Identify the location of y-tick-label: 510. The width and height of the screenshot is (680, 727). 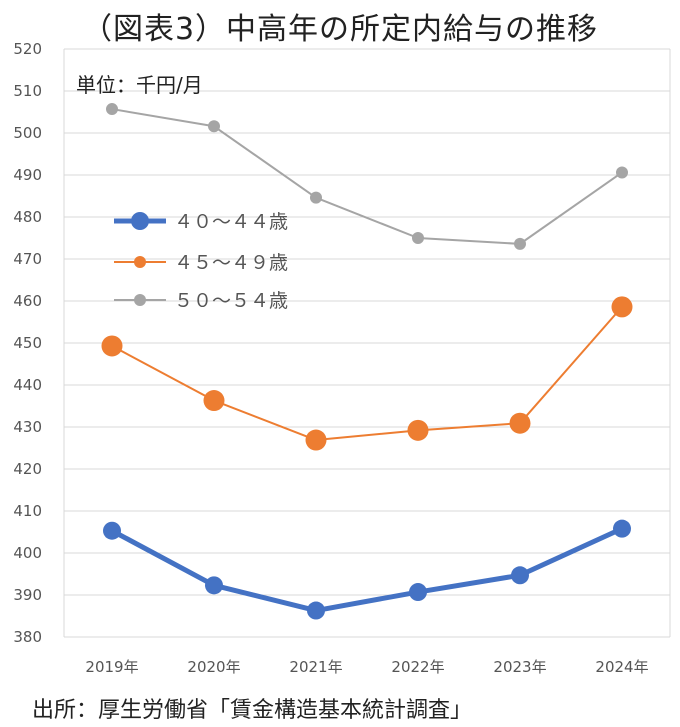
(27, 91).